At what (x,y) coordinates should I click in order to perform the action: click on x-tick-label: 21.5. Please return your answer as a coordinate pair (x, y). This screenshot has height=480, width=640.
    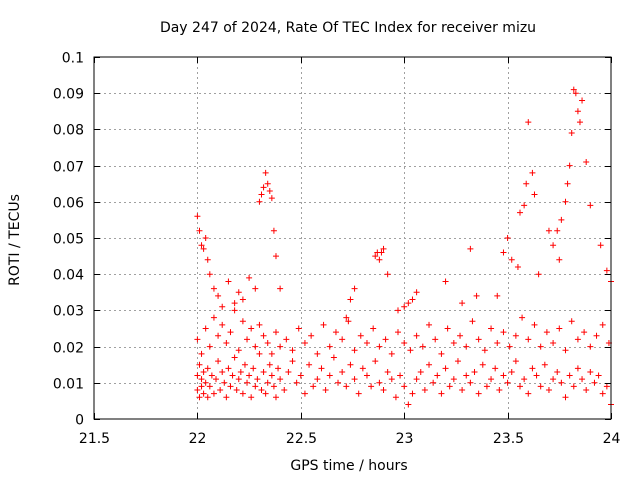
    Looking at the image, I should click on (94, 439).